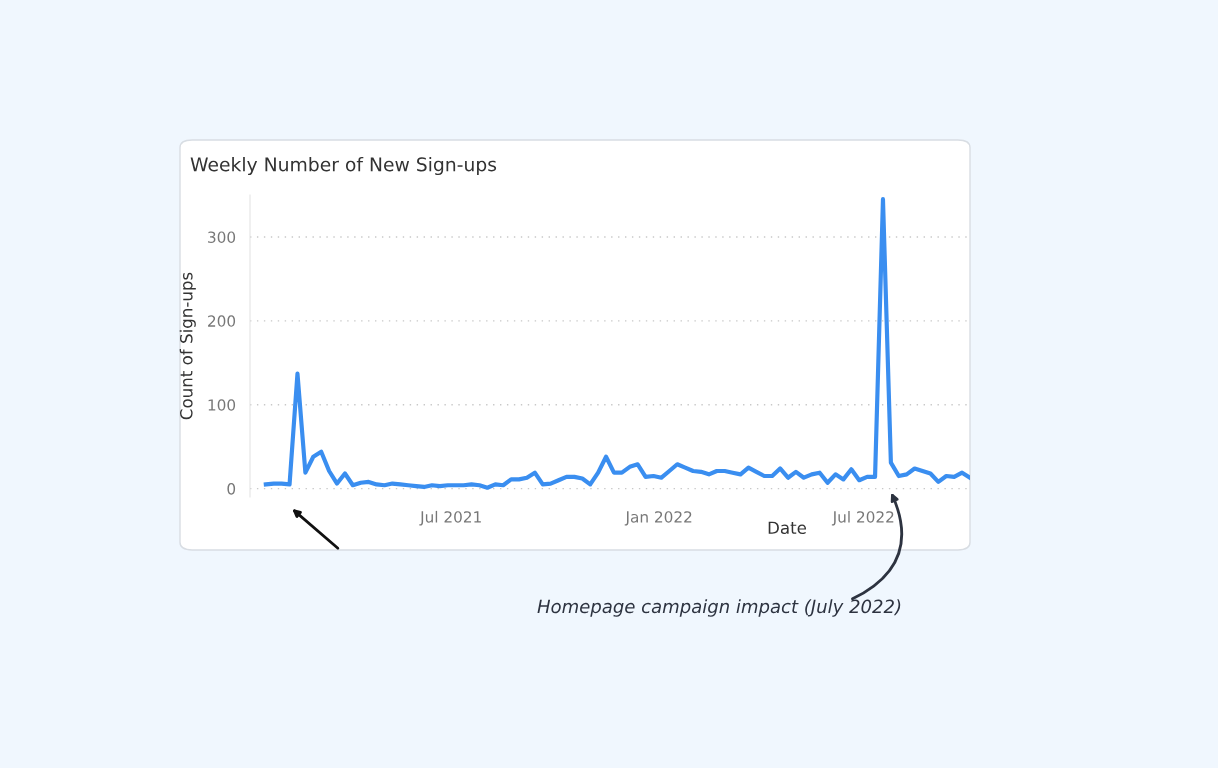 The height and width of the screenshot is (768, 1218). Describe the element at coordinates (222, 237) in the screenshot. I see `y-tick-label: 300` at that location.